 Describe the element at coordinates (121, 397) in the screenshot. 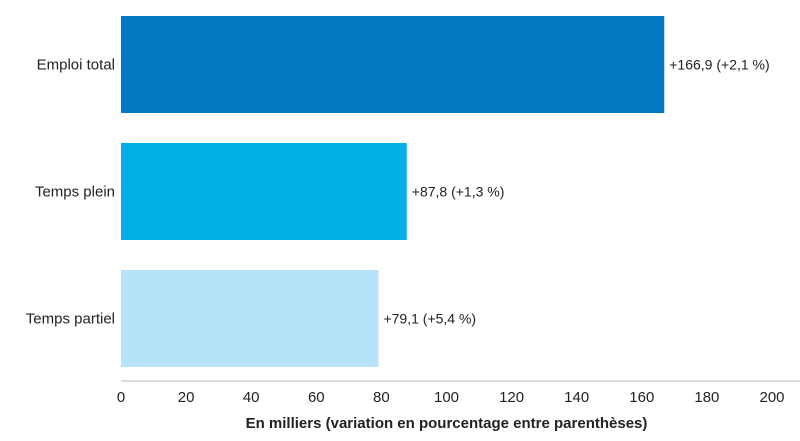

I see `x-tick-label: 0` at that location.